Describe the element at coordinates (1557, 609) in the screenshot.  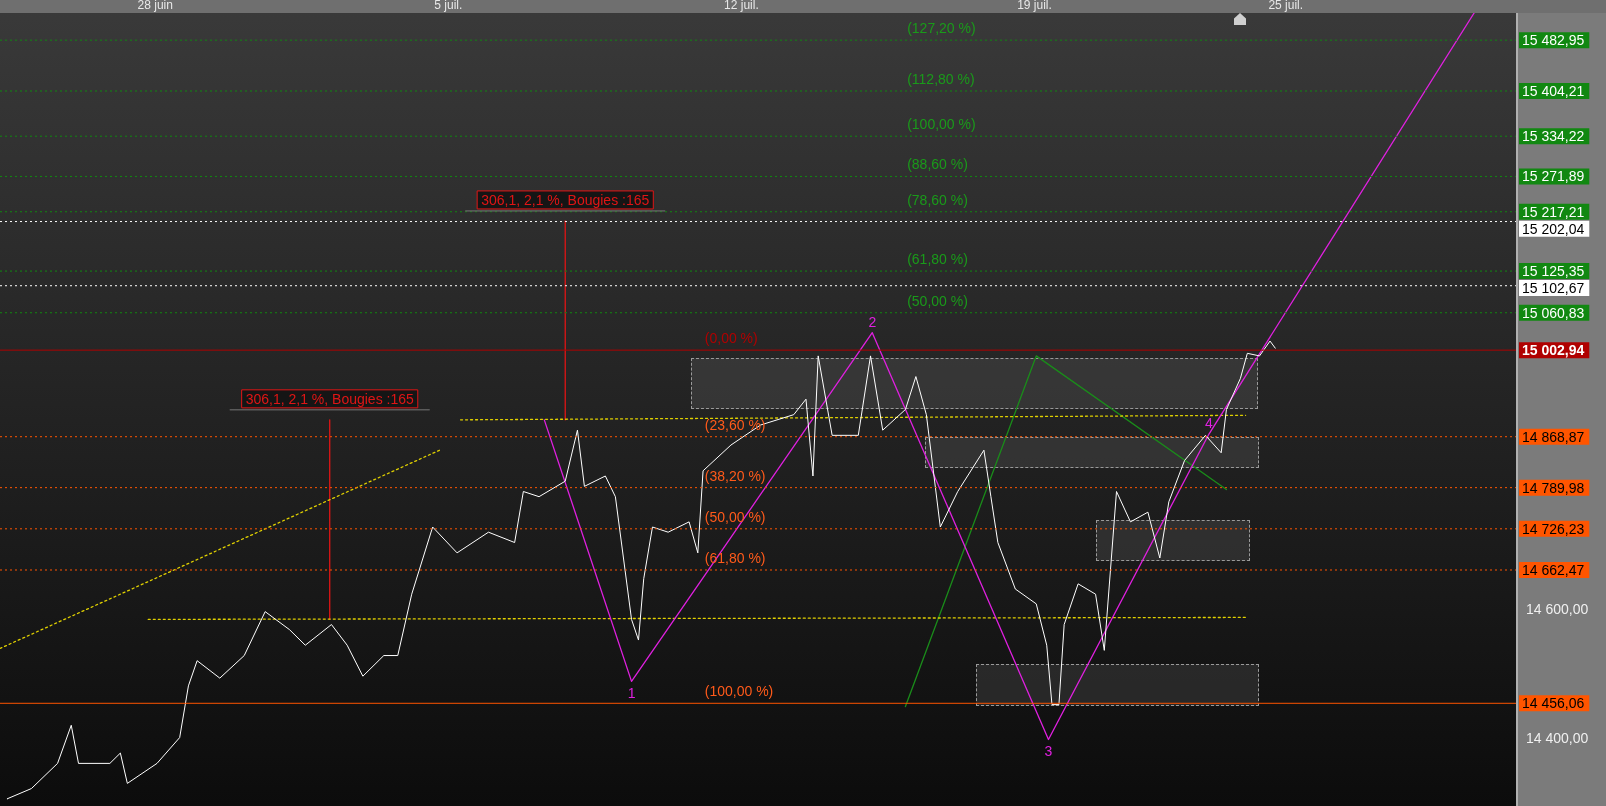
I see `y-tick-label: 14 600,00` at that location.